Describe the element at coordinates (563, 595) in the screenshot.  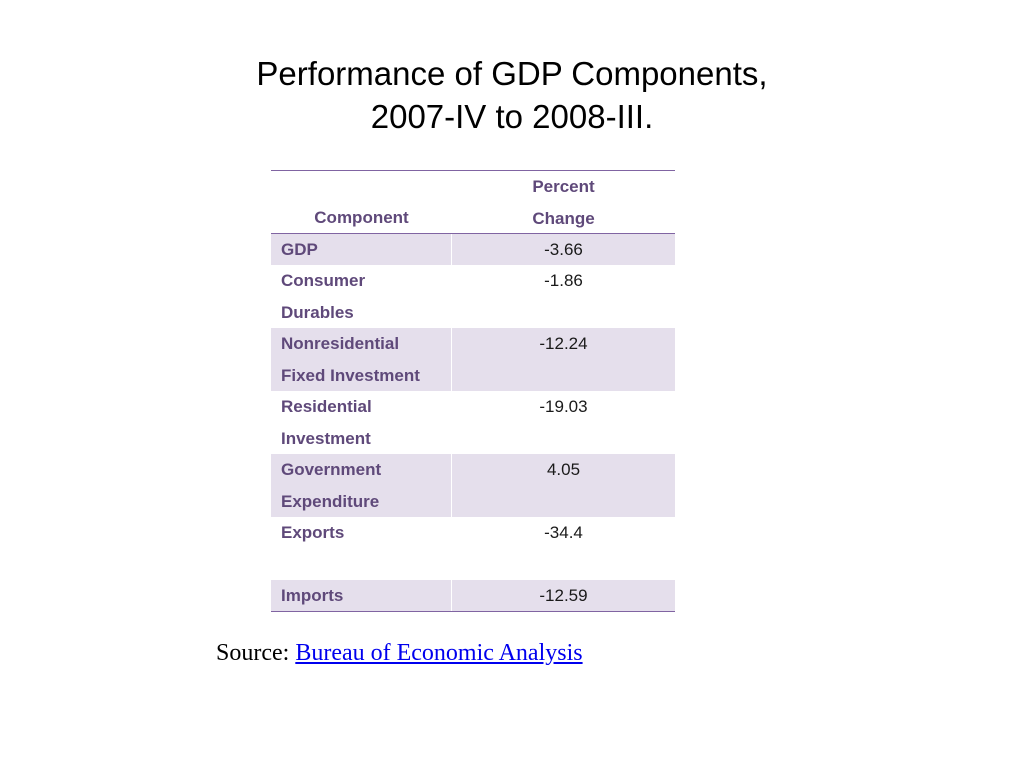
I see `row-value: -12.59` at that location.